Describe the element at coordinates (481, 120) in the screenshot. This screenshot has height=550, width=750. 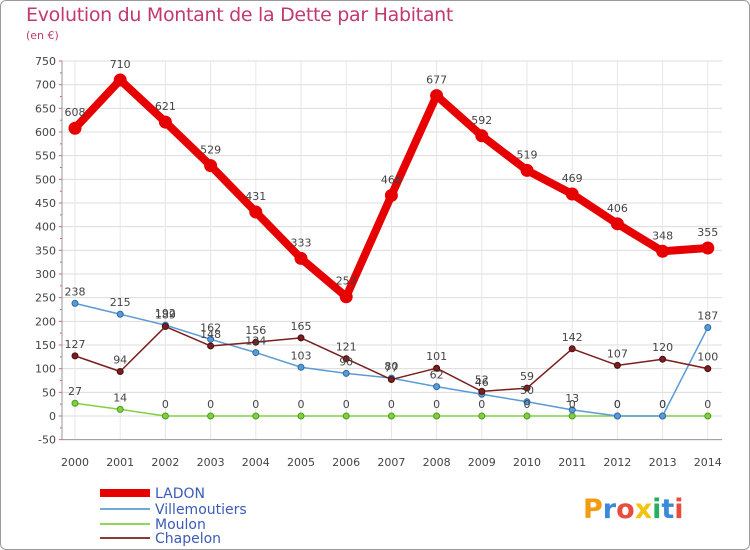
I see `data-label-ladon: 592` at that location.